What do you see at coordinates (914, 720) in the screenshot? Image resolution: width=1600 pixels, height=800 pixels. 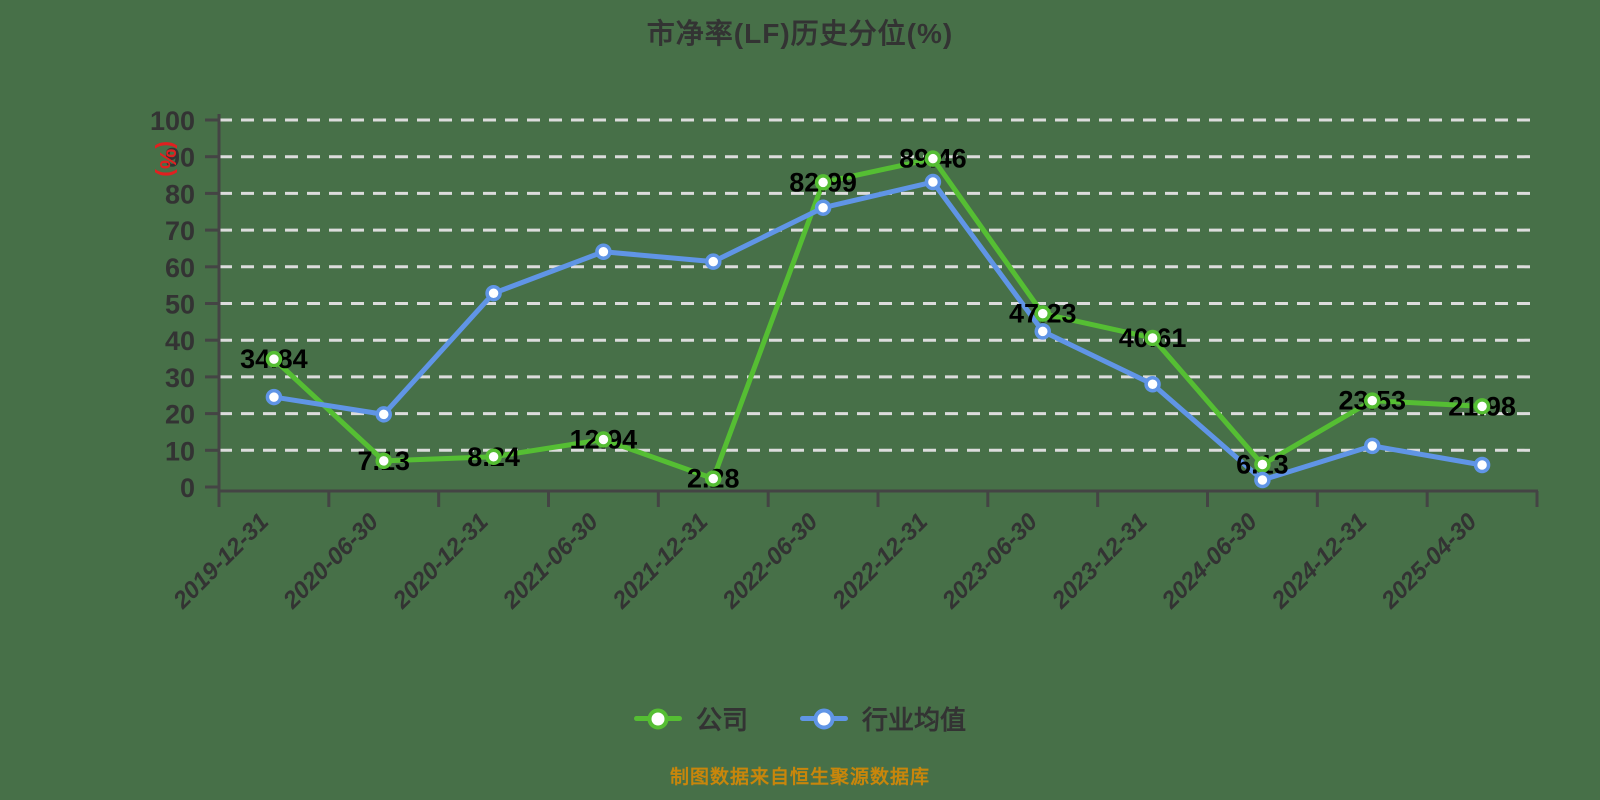 I see `legend-label-industry: 行业均值` at bounding box center [914, 720].